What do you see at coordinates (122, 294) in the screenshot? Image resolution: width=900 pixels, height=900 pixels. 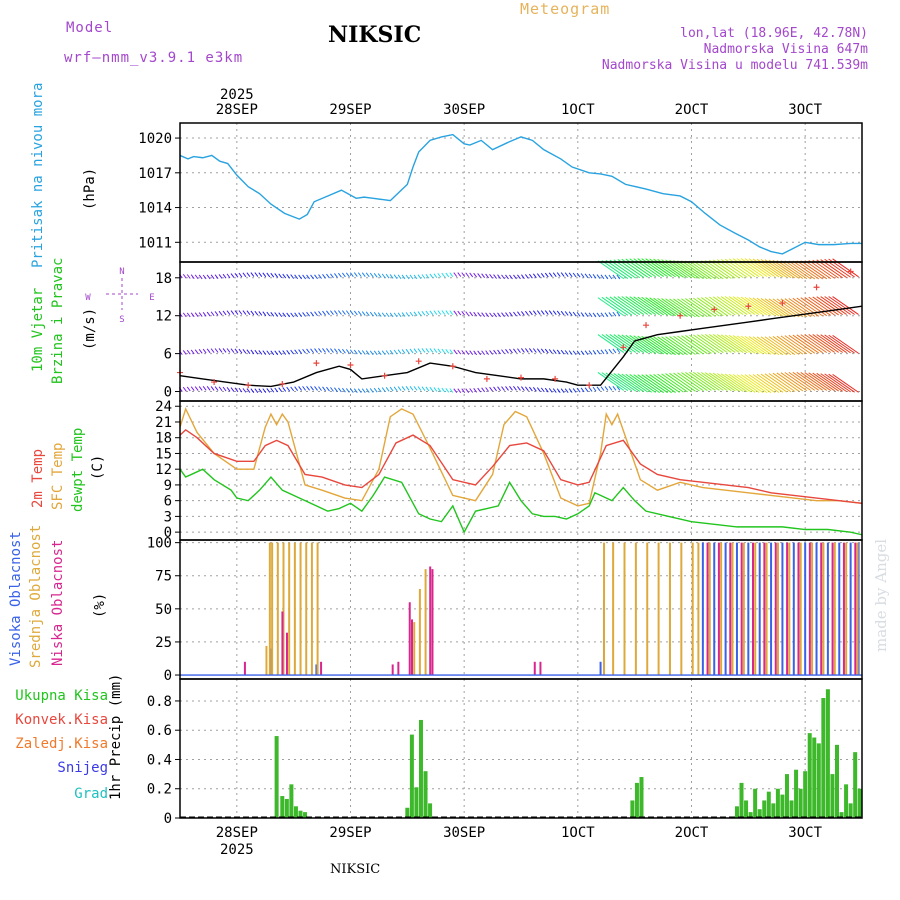 I see `compass-cross` at bounding box center [122, 294].